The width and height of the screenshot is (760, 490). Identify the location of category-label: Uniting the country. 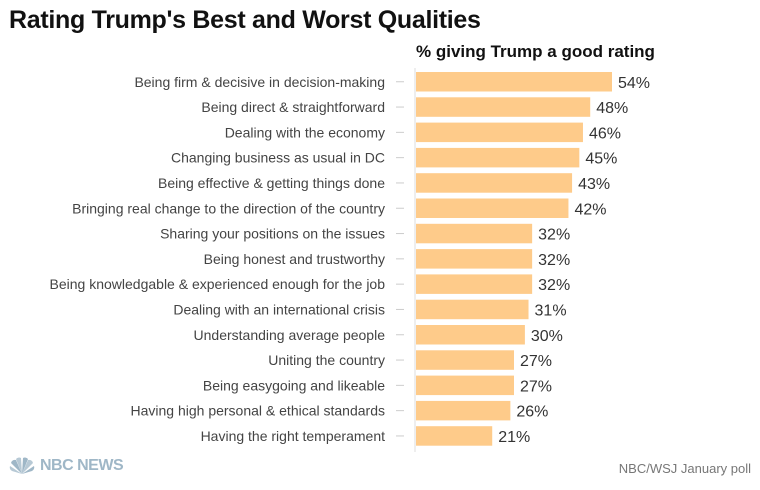
(326, 360).